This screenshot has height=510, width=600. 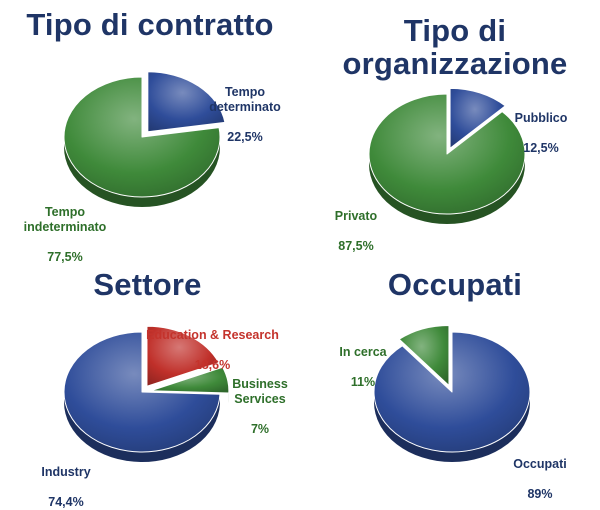 I want to click on slice-label-value: 12,5%, so click(x=540, y=148).